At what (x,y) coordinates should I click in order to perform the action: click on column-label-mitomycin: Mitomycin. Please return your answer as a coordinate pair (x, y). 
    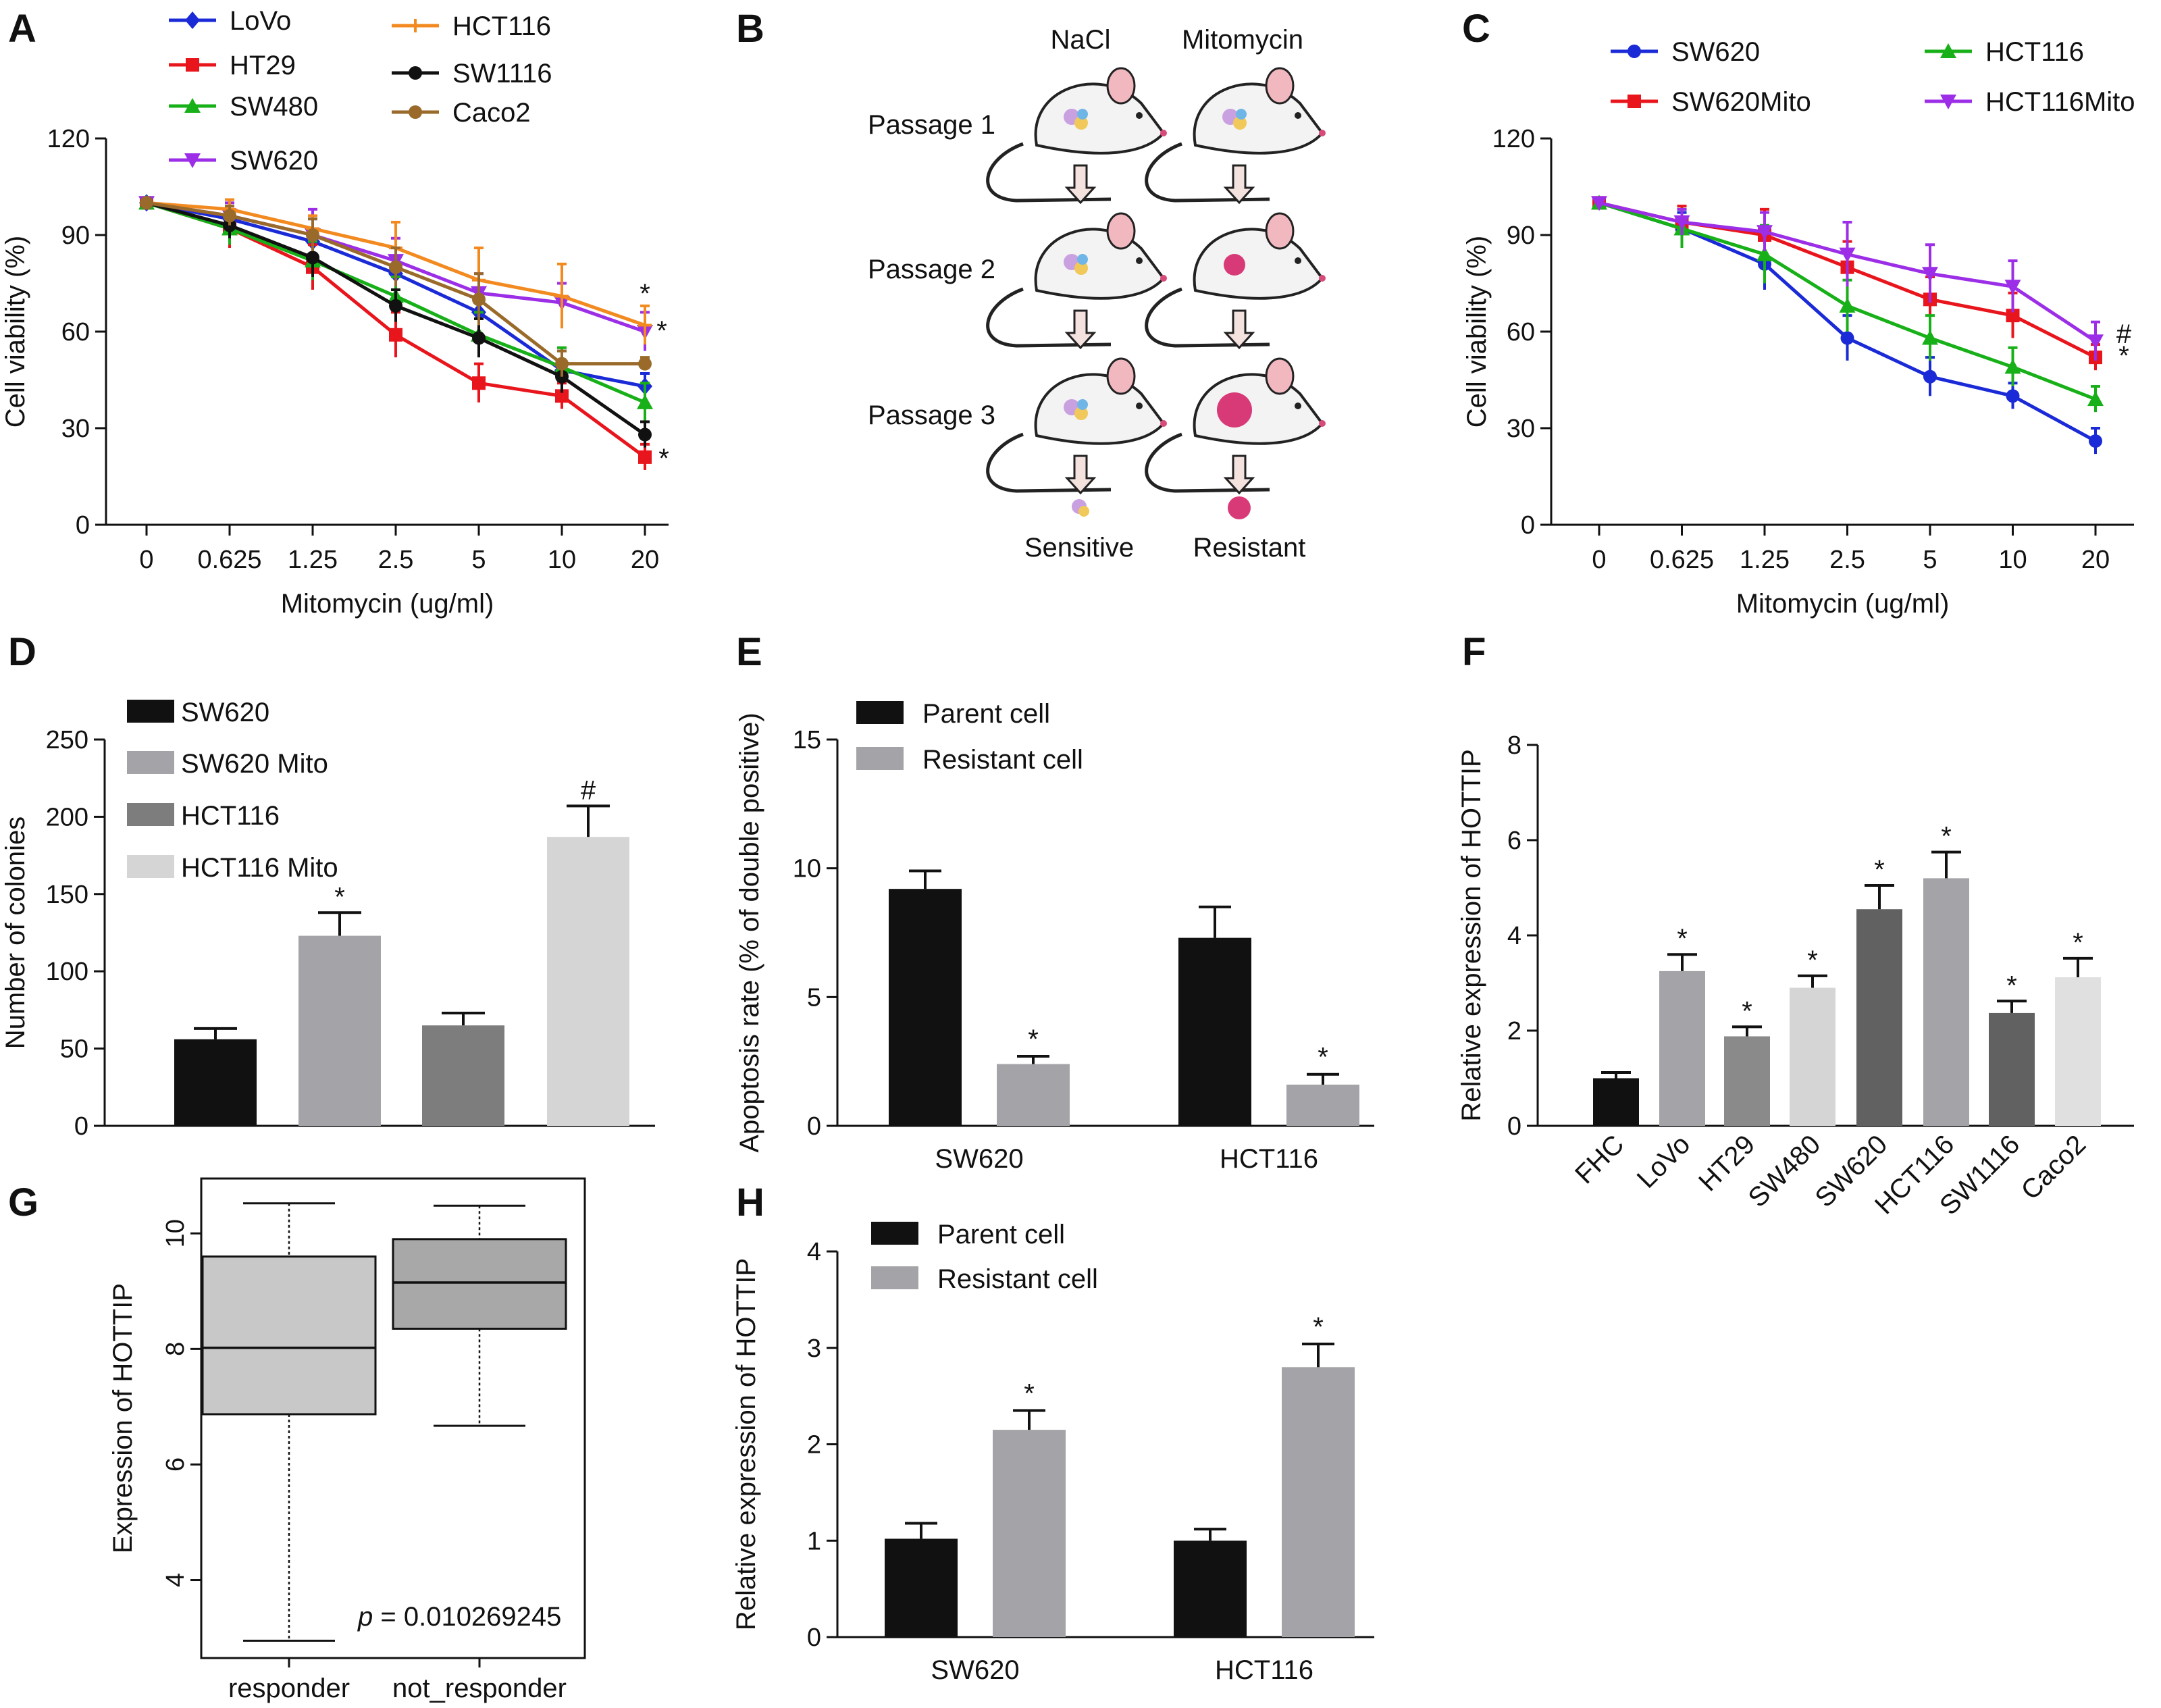
    Looking at the image, I should click on (1242, 40).